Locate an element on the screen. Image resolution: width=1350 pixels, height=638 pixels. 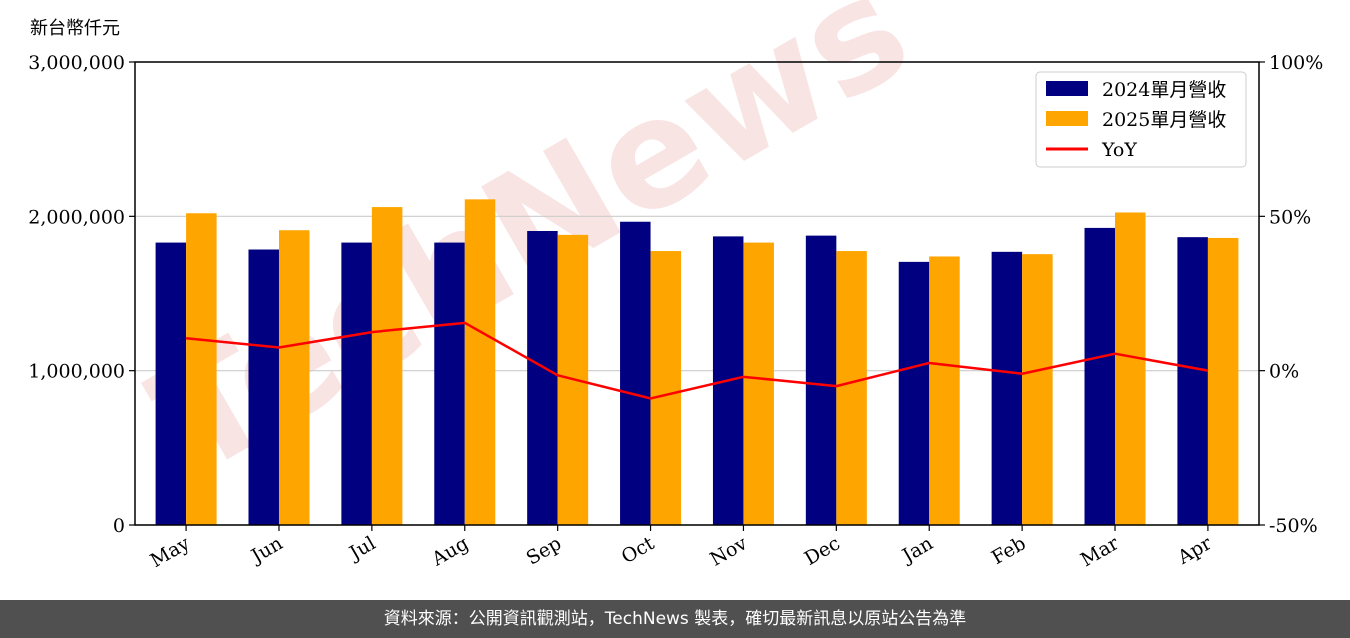
legend-label: 2025單月營收 is located at coordinates (1164, 120).